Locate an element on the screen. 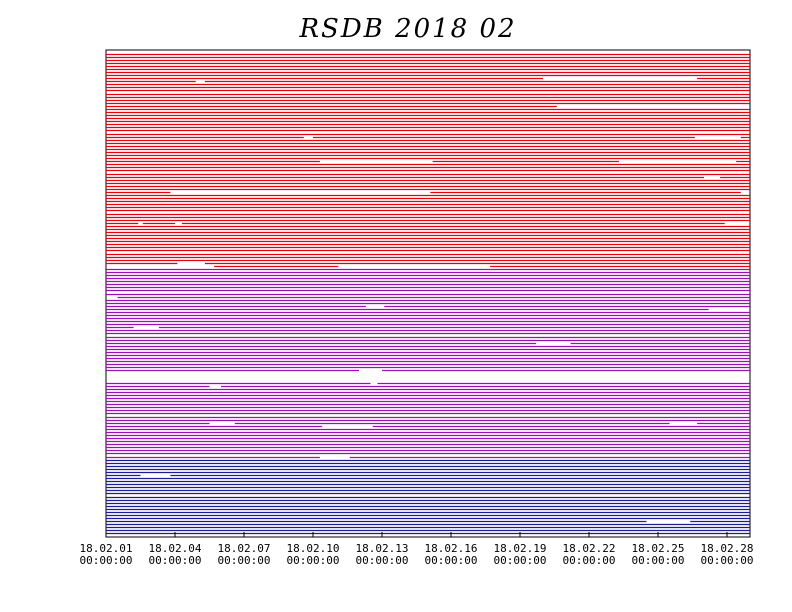 This screenshot has width=792, height=612. x-tick-label: 18.02.04 is located at coordinates (175, 548).